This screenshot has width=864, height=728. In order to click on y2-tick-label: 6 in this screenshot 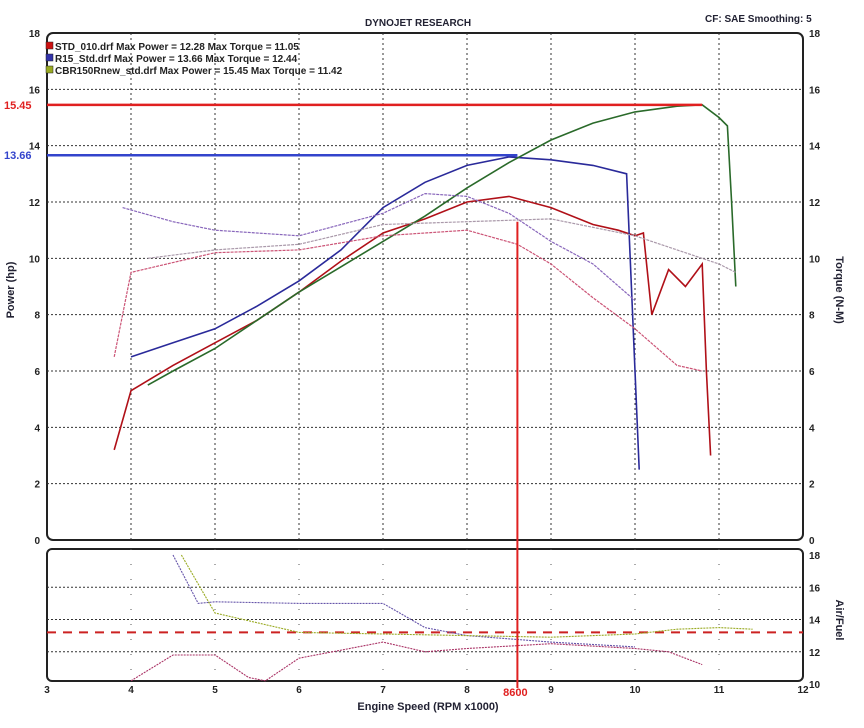, I will do `click(812, 372)`.